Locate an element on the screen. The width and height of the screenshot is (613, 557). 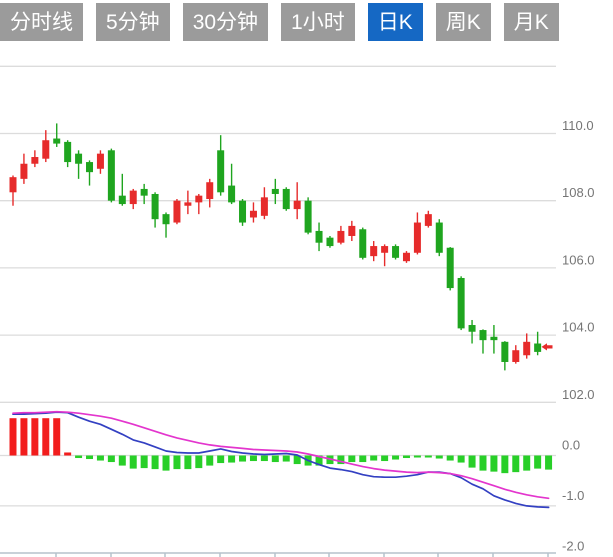
price-tick-label: 106.0 is located at coordinates (578, 259).